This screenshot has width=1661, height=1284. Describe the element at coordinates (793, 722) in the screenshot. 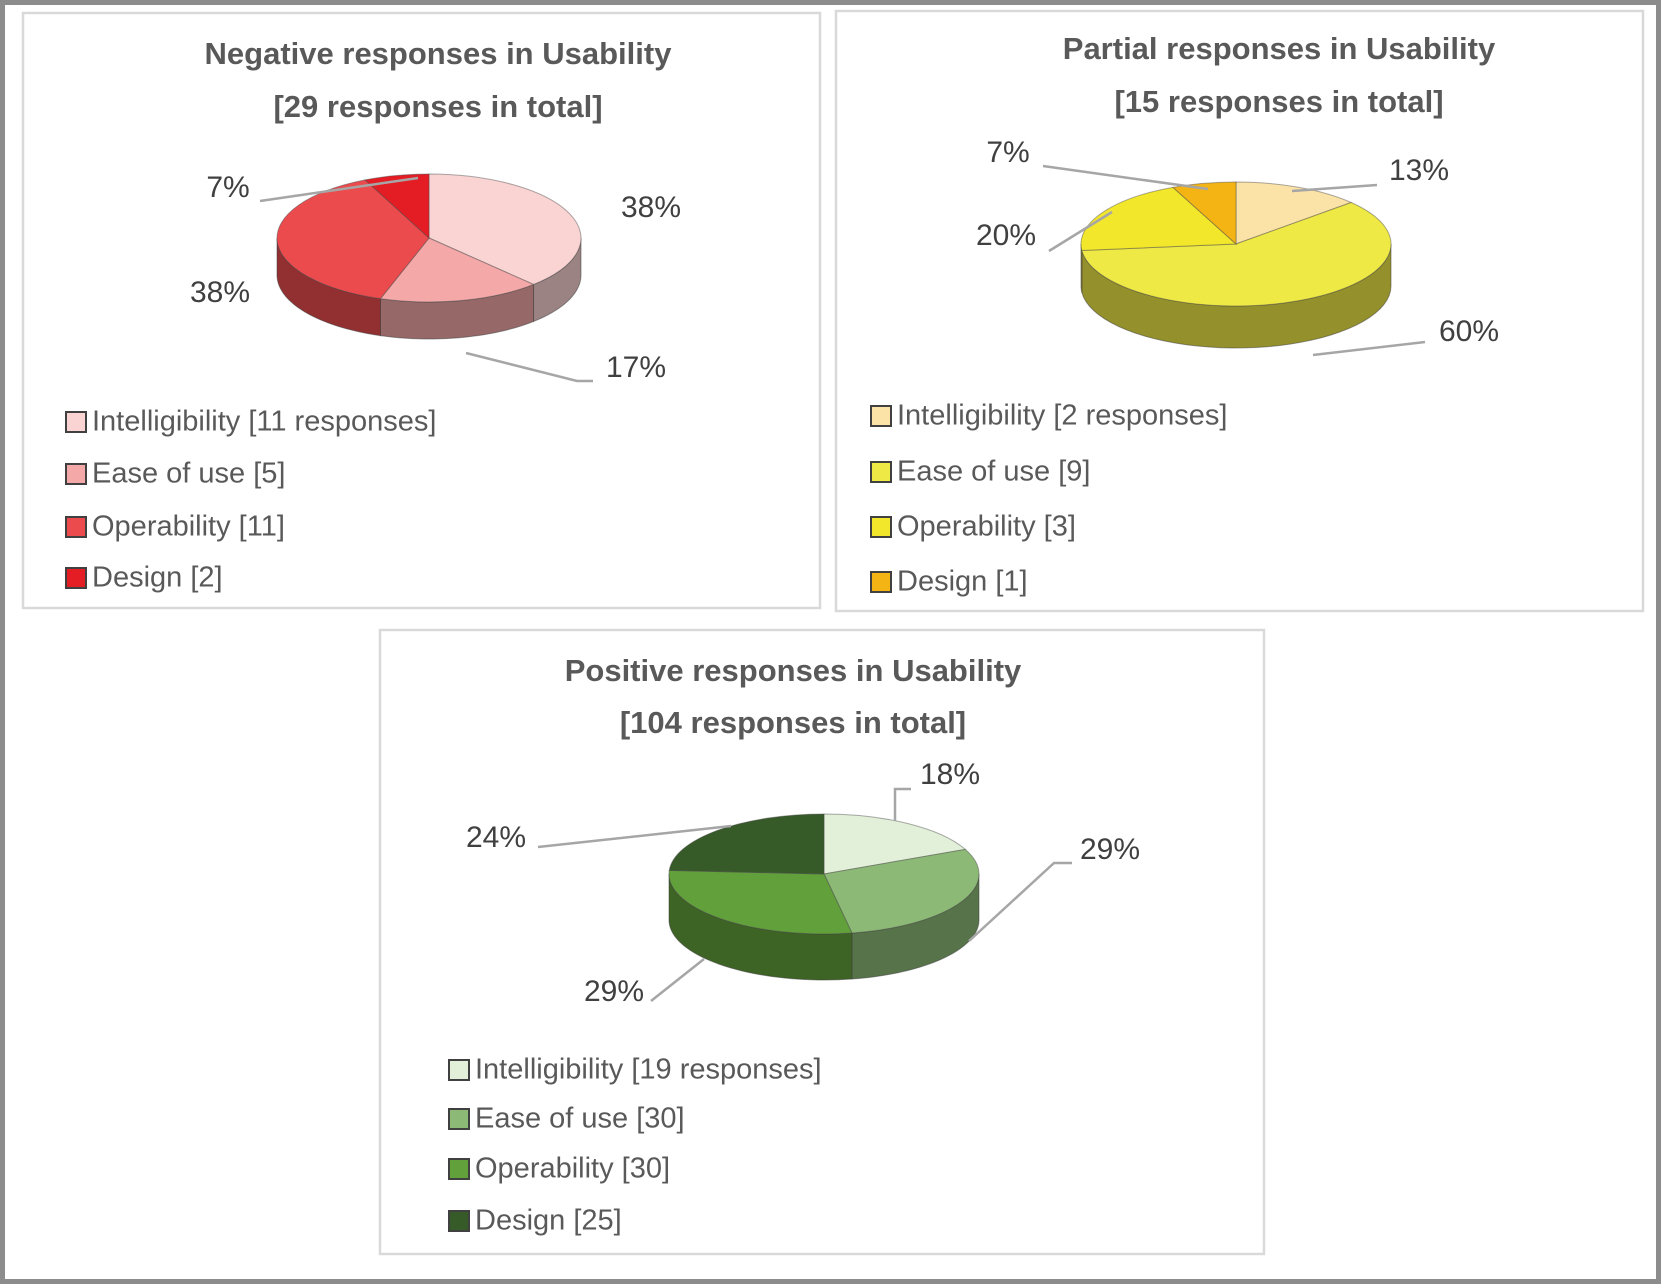

I see `positive-chart-title-line2: [104 responses in total]` at that location.